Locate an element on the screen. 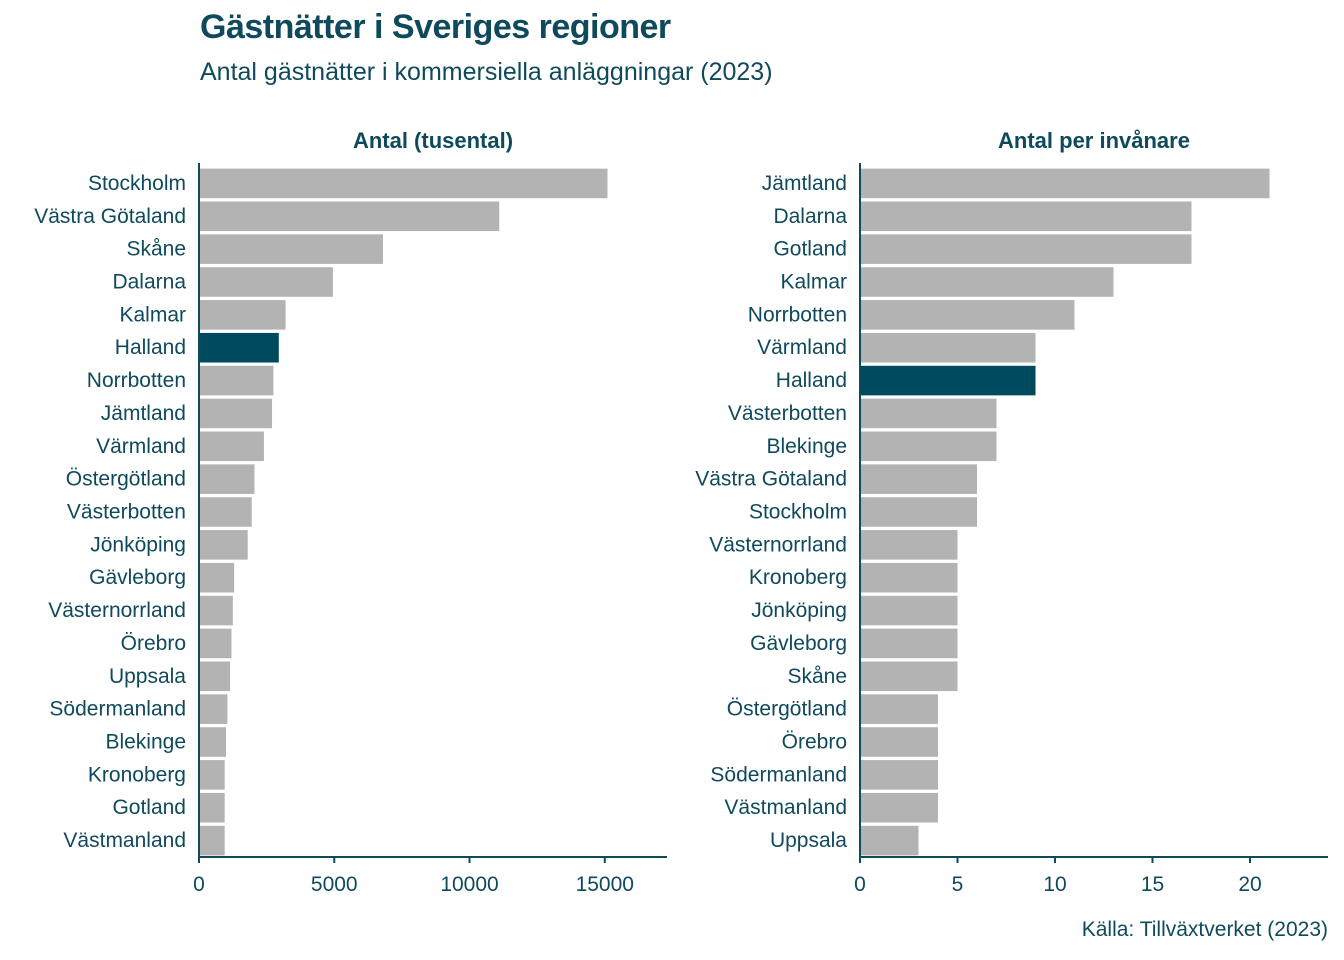 This screenshot has width=1344, height=960. x-tick-label: 10000 is located at coordinates (469, 884).